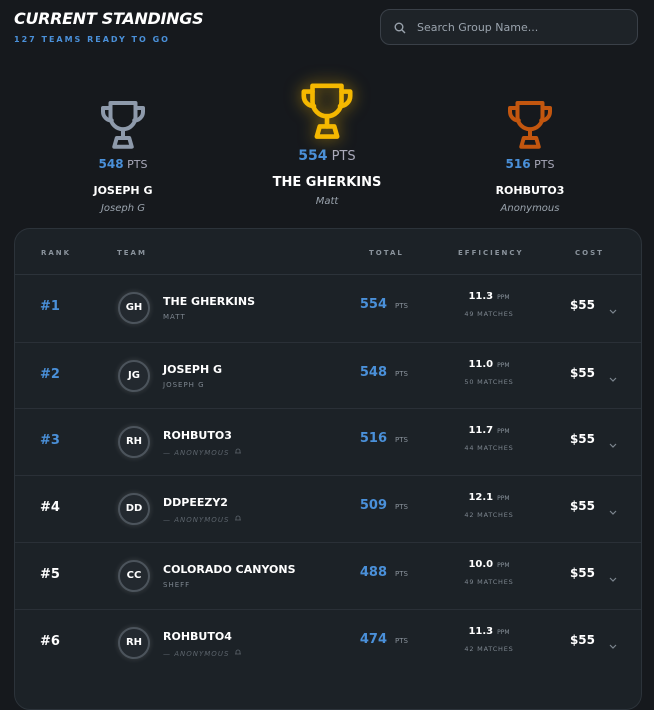 This screenshot has width=654, height=710. What do you see at coordinates (134, 509) in the screenshot?
I see `avatar: DD` at bounding box center [134, 509].